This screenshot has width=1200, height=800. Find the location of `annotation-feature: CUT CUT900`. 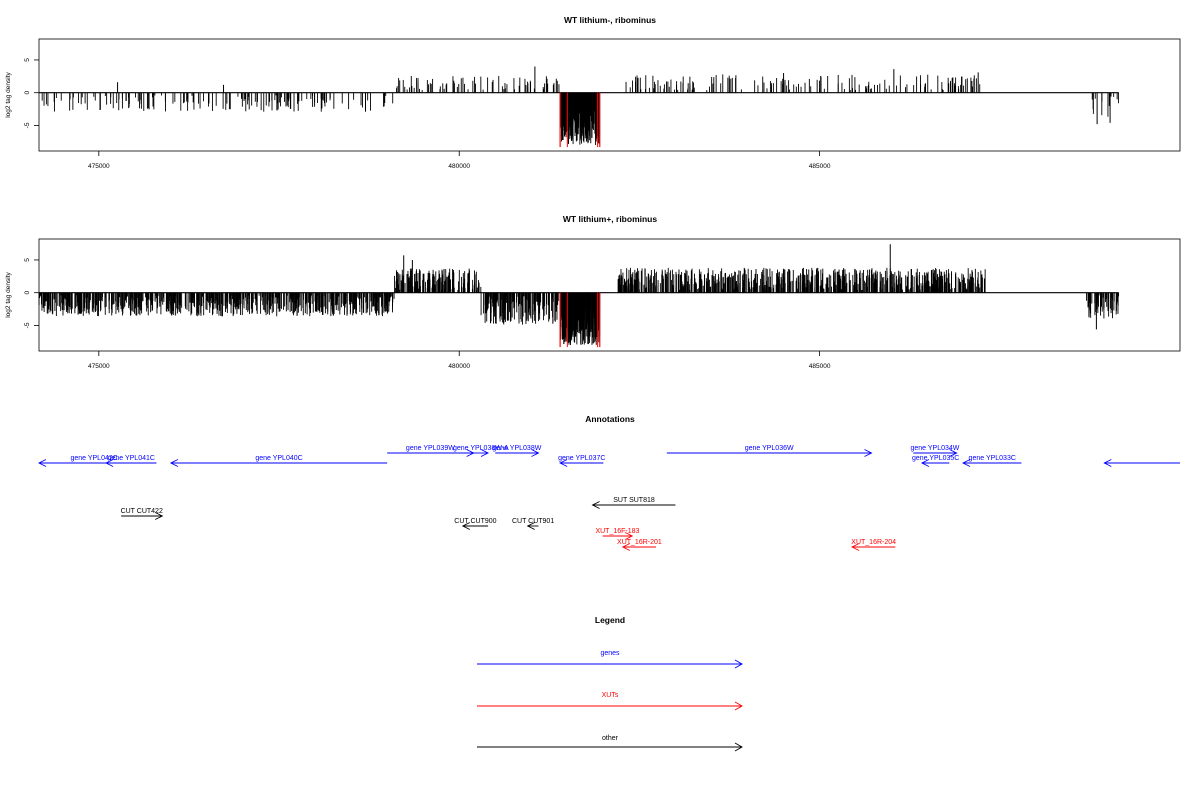

annotation-feature: CUT CUT900 is located at coordinates (475, 524).